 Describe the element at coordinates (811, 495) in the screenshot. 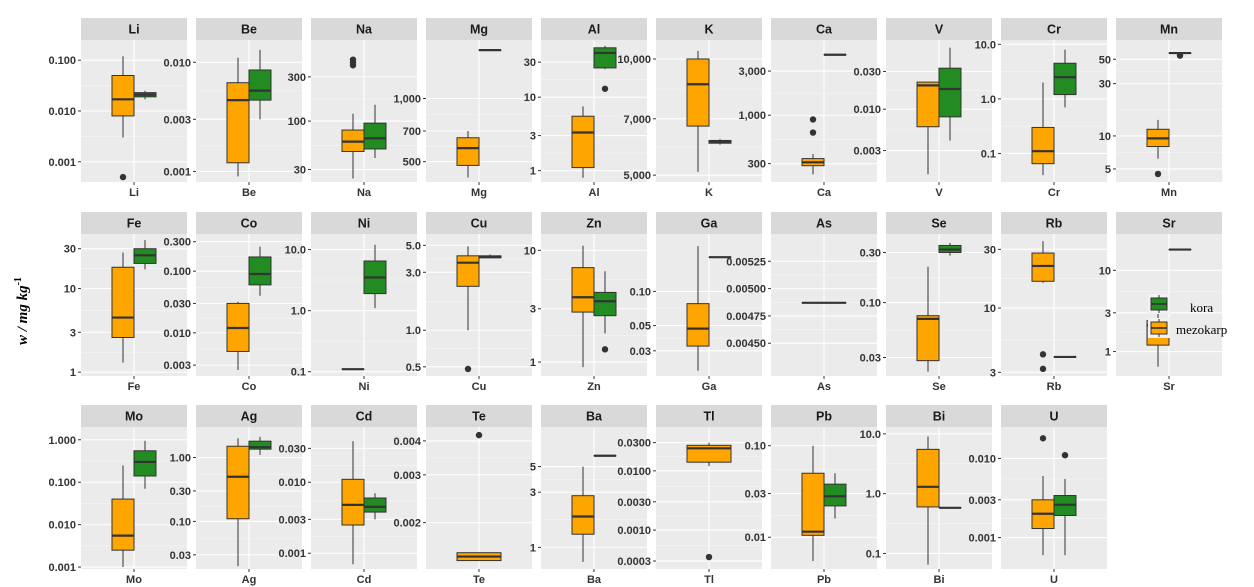

I see `panel-pb: Pb 0.01 0.03 0.10 Pb` at that location.